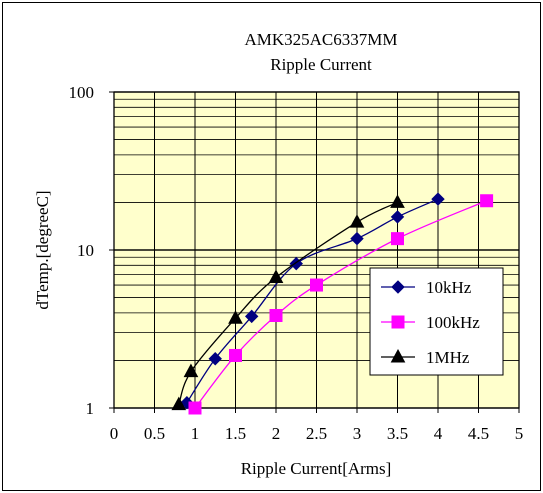 The height and width of the screenshot is (493, 543). Describe the element at coordinates (316, 433) in the screenshot. I see `x-tick-label: 2.5` at that location.